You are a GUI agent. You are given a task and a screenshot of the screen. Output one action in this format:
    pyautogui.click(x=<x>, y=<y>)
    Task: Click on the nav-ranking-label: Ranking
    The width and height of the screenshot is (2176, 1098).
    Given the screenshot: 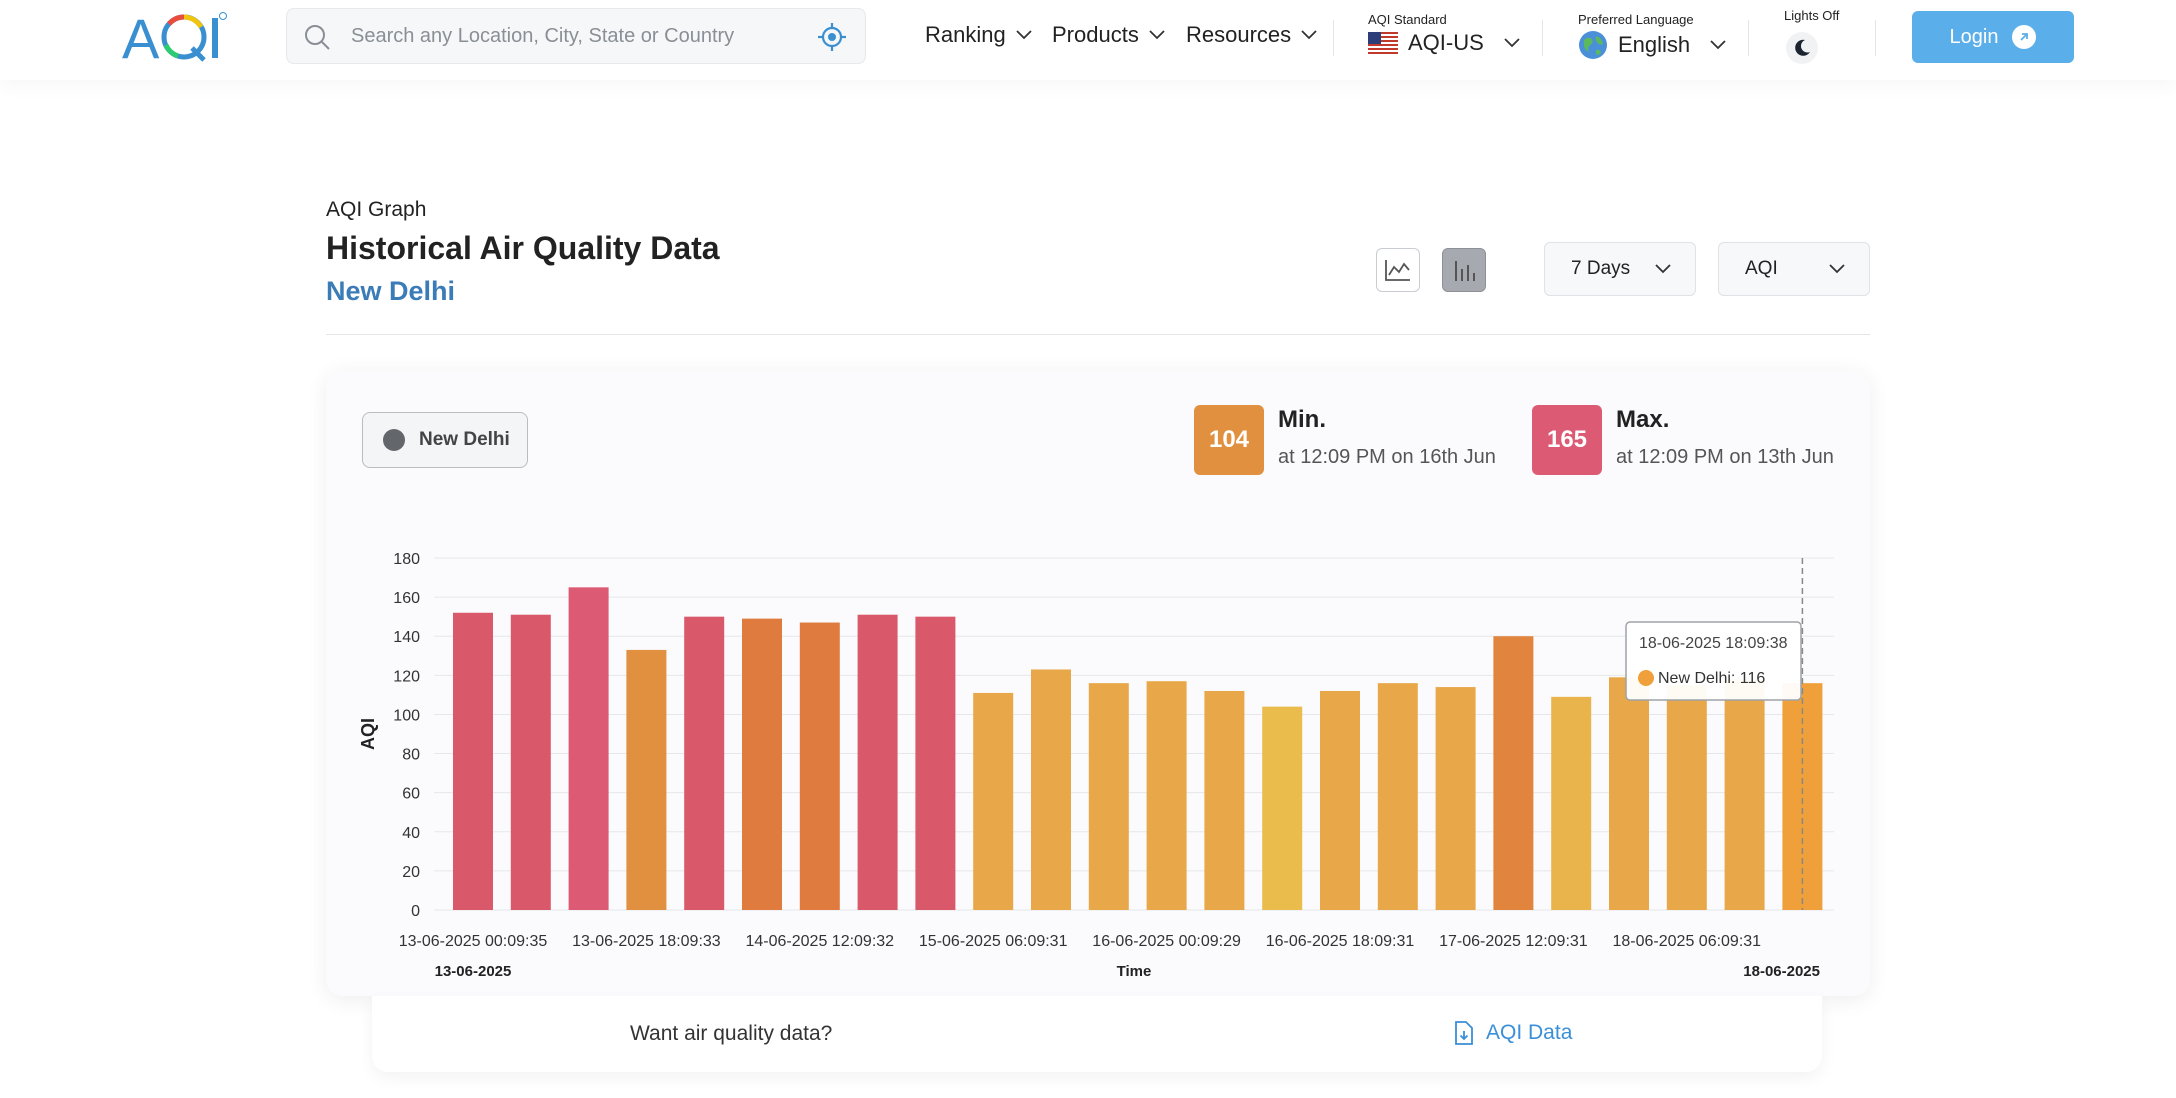 What is the action you would take?
    pyautogui.click(x=965, y=34)
    